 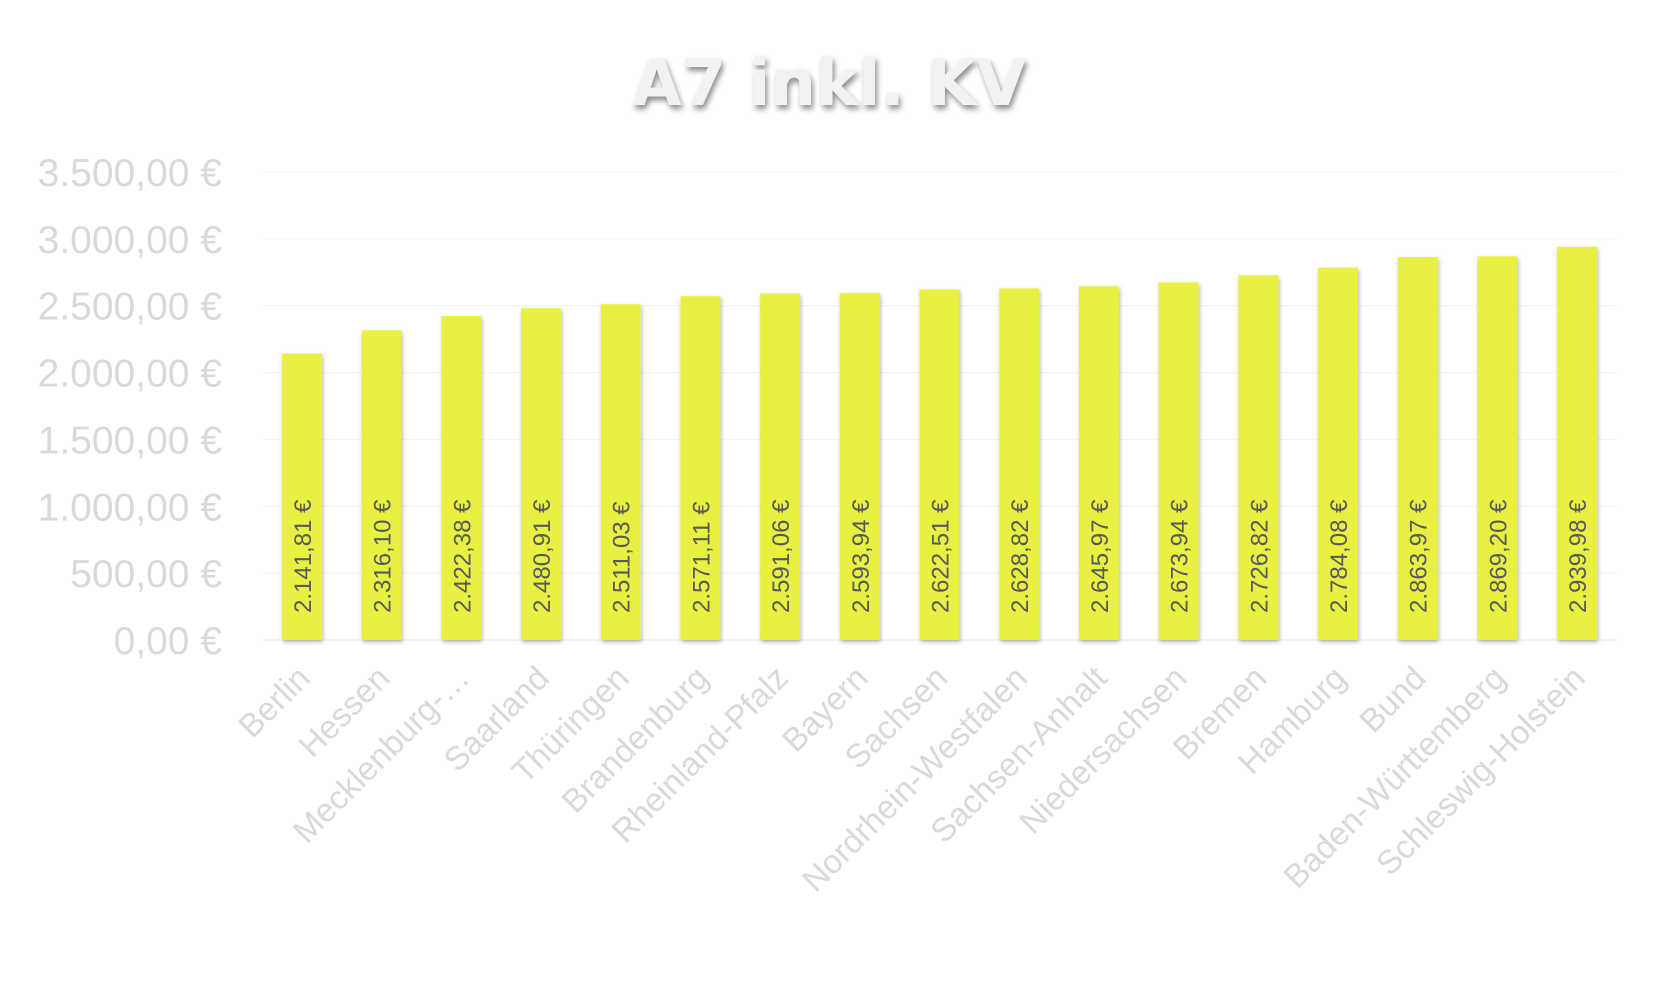 I want to click on bar-value-label: 2.316,10 €, so click(x=383, y=556).